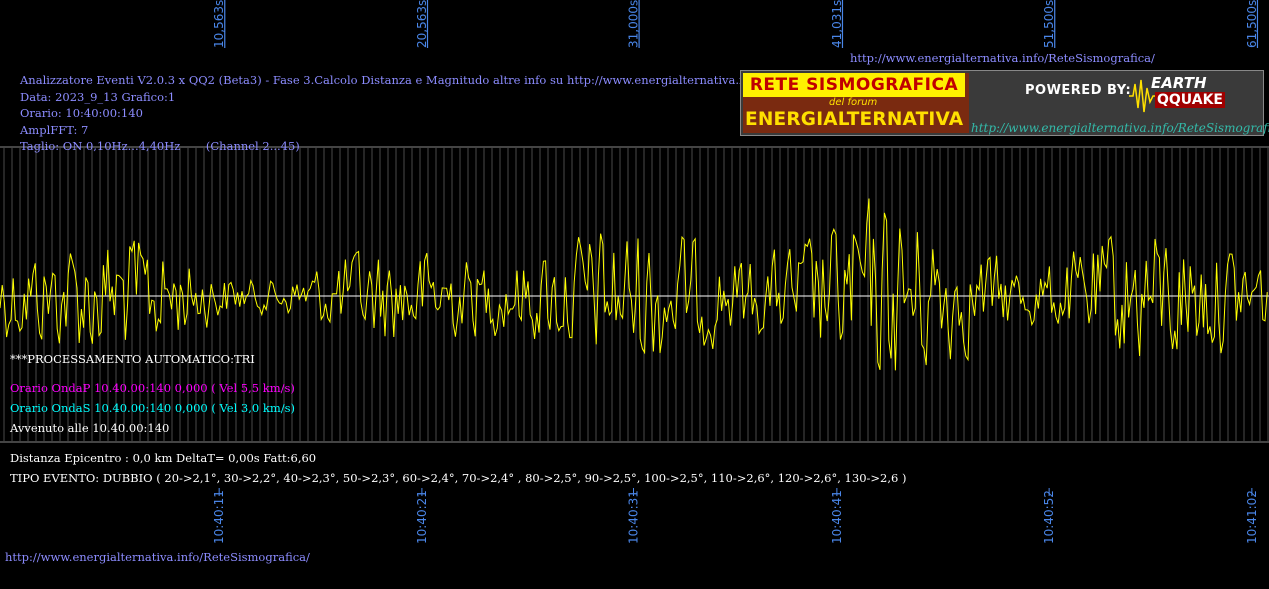 The width and height of the screenshot is (1269, 589). What do you see at coordinates (81, 113) in the screenshot?
I see `info-time: Orario: 10:40:00:140` at bounding box center [81, 113].